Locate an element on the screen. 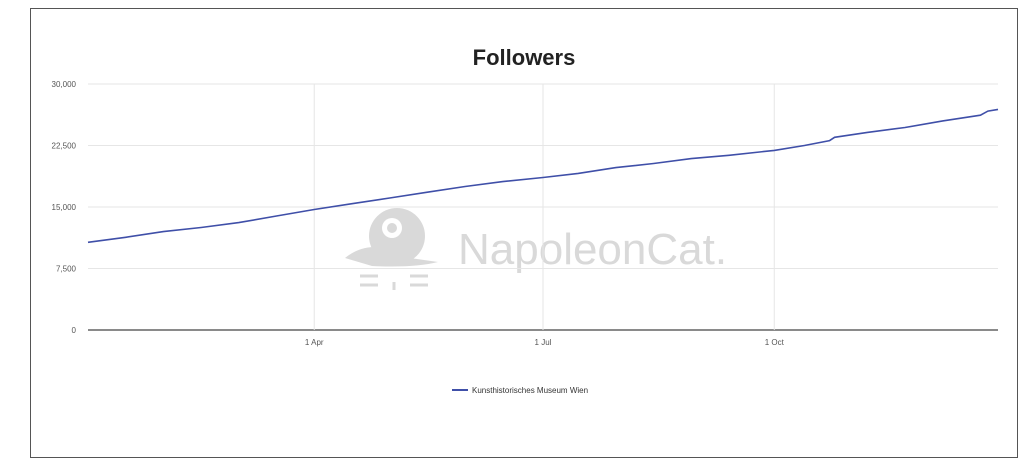 This screenshot has width=1029, height=458. watermark: NapoleonCat. is located at coordinates (536, 249).